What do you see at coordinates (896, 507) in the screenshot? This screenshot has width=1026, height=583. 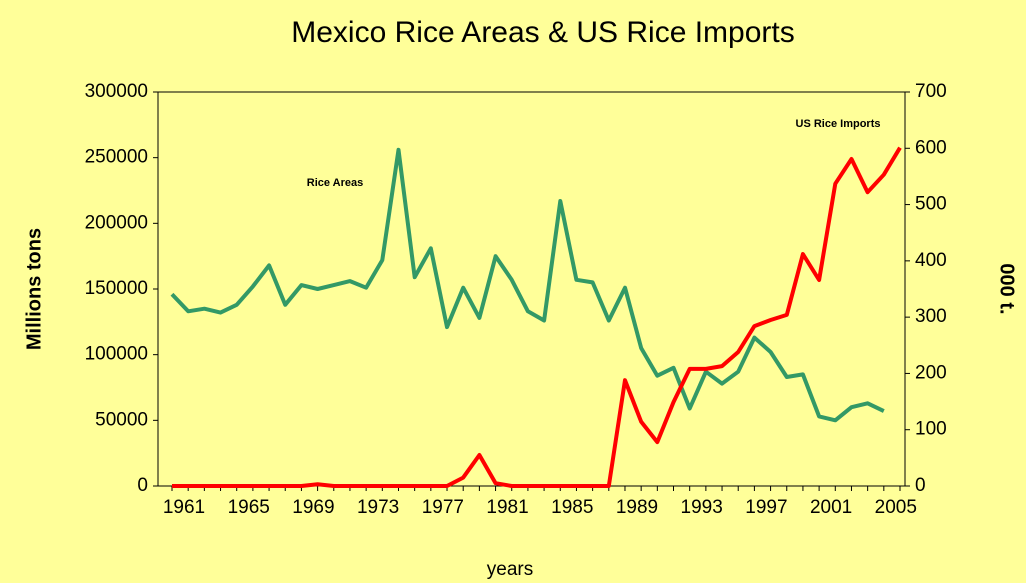 I see `x-tick-label: 2005` at bounding box center [896, 507].